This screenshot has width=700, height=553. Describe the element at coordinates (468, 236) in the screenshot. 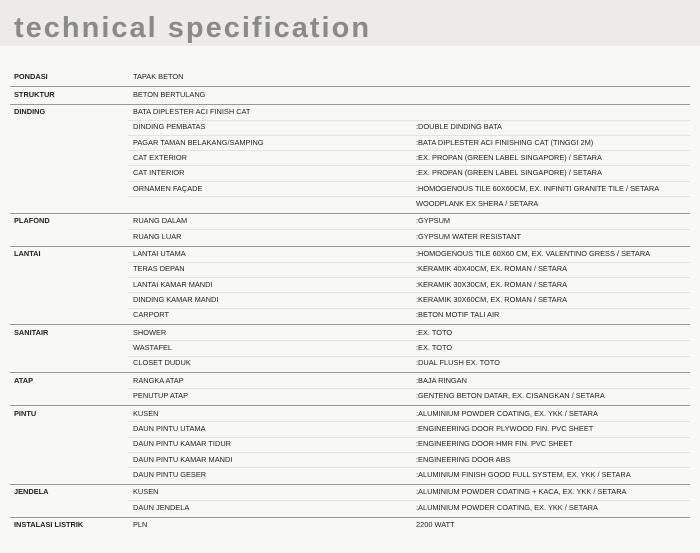

I see `value: :GYPSUM WATER RESISTANT` at that location.